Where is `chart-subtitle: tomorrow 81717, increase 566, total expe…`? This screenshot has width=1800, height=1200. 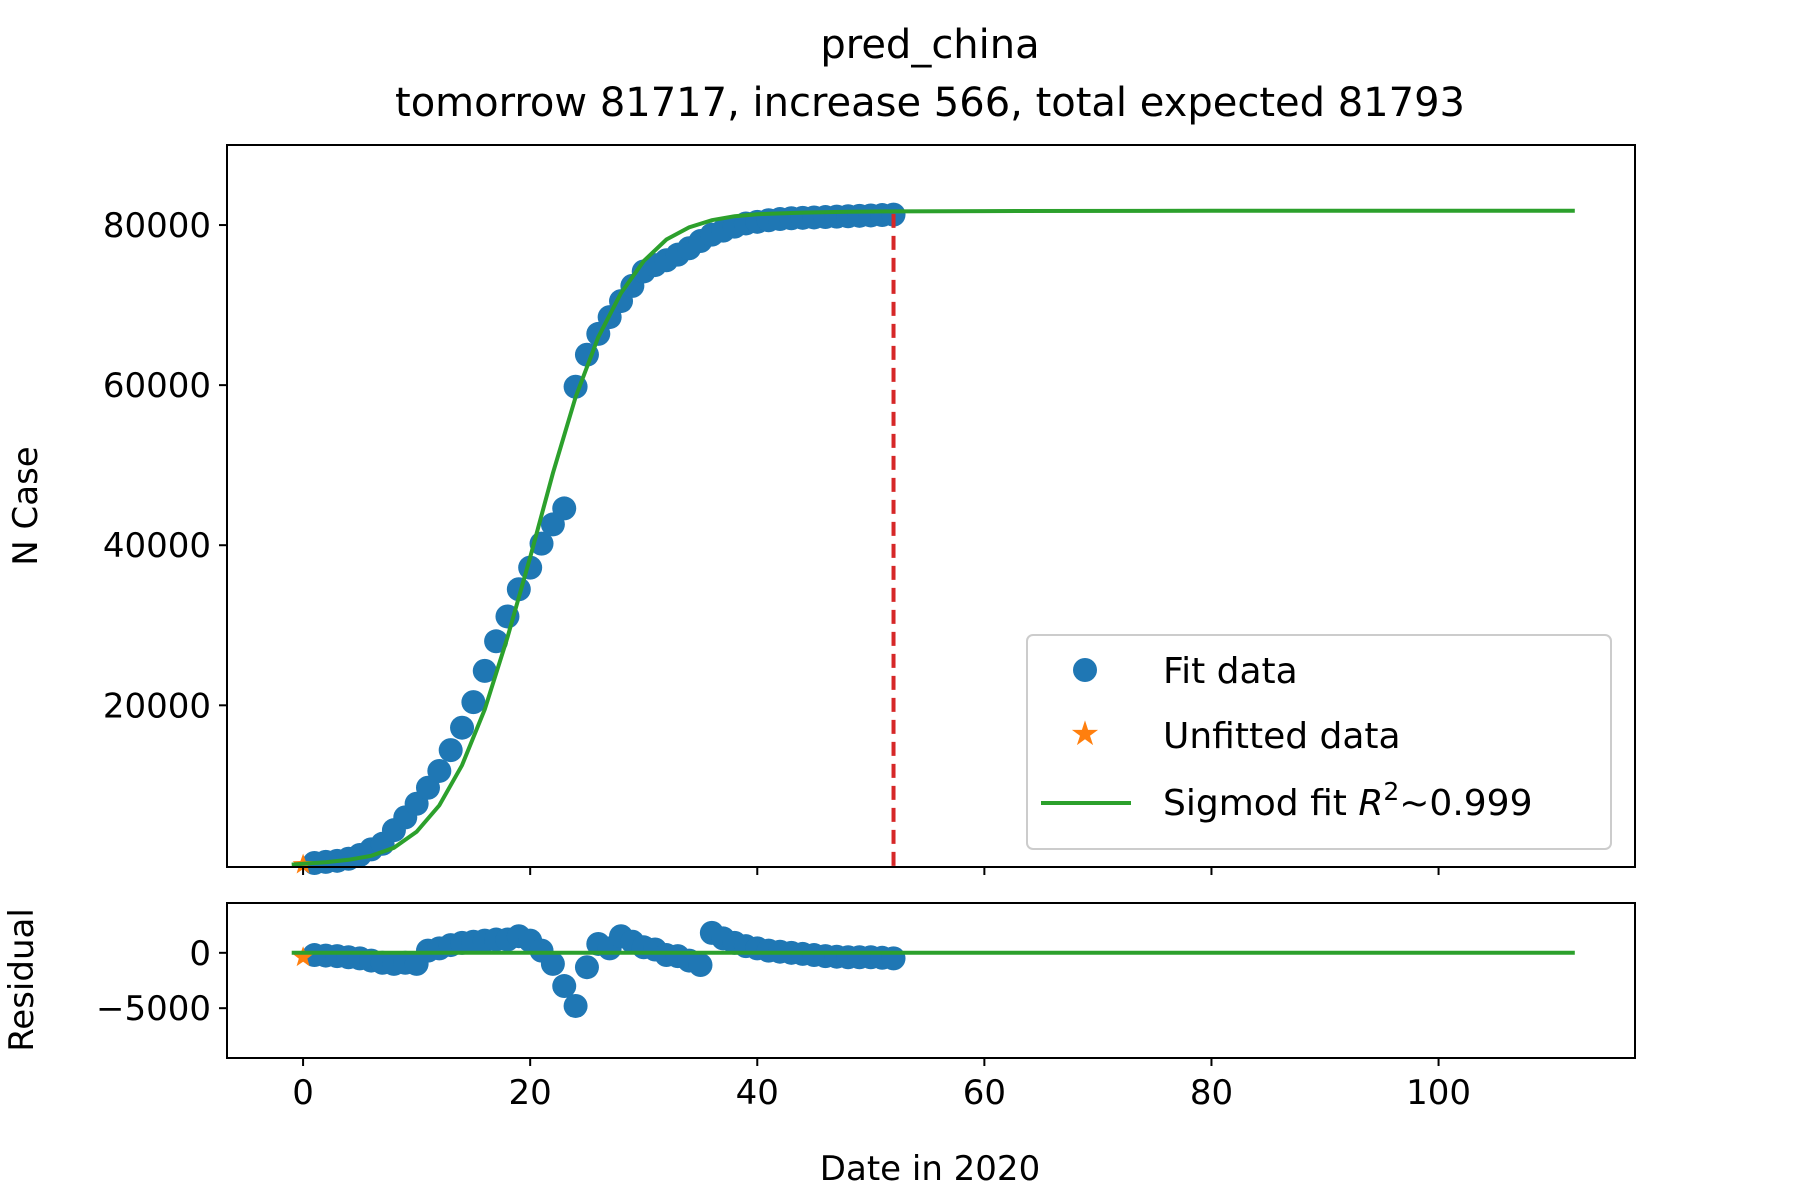 chart-subtitle: tomorrow 81717, increase 566, total expe… is located at coordinates (930, 103).